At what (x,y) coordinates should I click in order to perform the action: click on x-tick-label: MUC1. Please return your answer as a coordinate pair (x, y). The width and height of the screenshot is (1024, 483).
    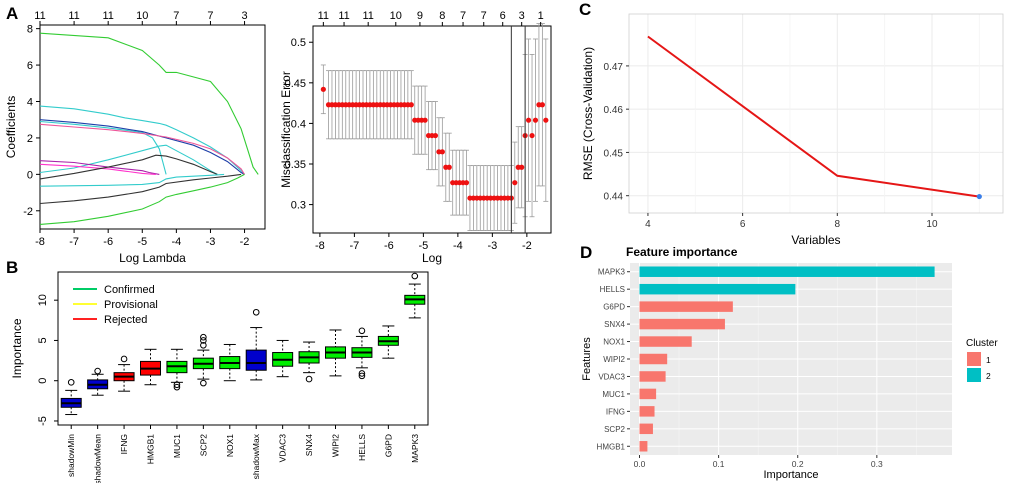
    Looking at the image, I should click on (177, 446).